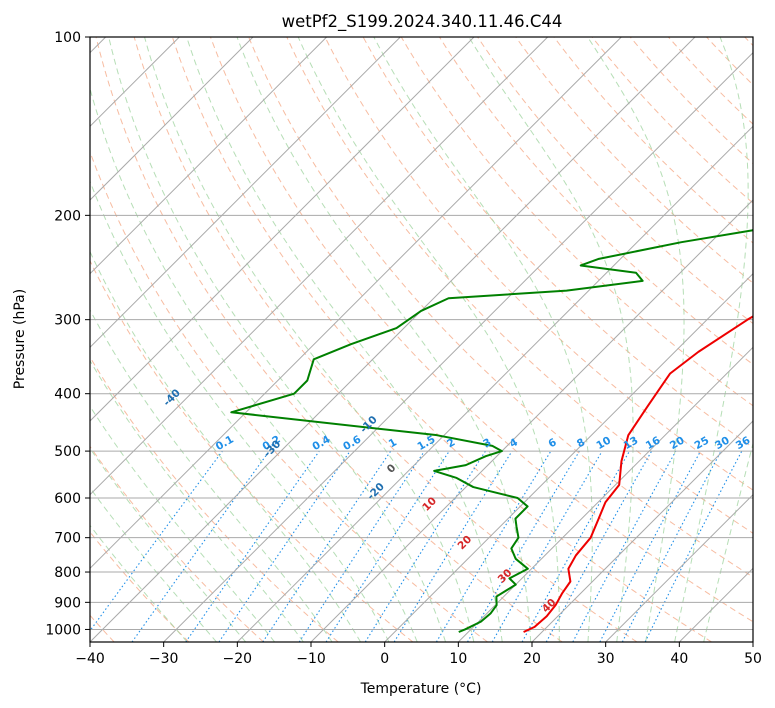 The image size is (775, 708). What do you see at coordinates (418, 654) in the screenshot?
I see `x-axis: −40 −30 −20 −10 0 10 20 30 40 50` at bounding box center [418, 654].